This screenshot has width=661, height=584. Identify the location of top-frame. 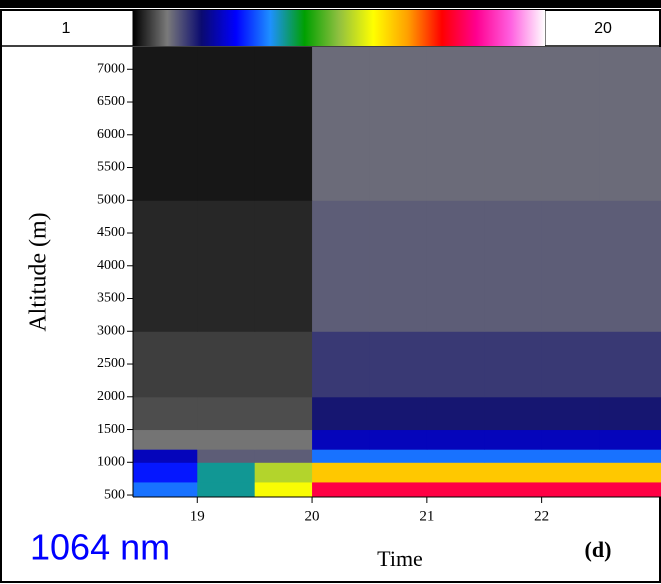
(330, 4).